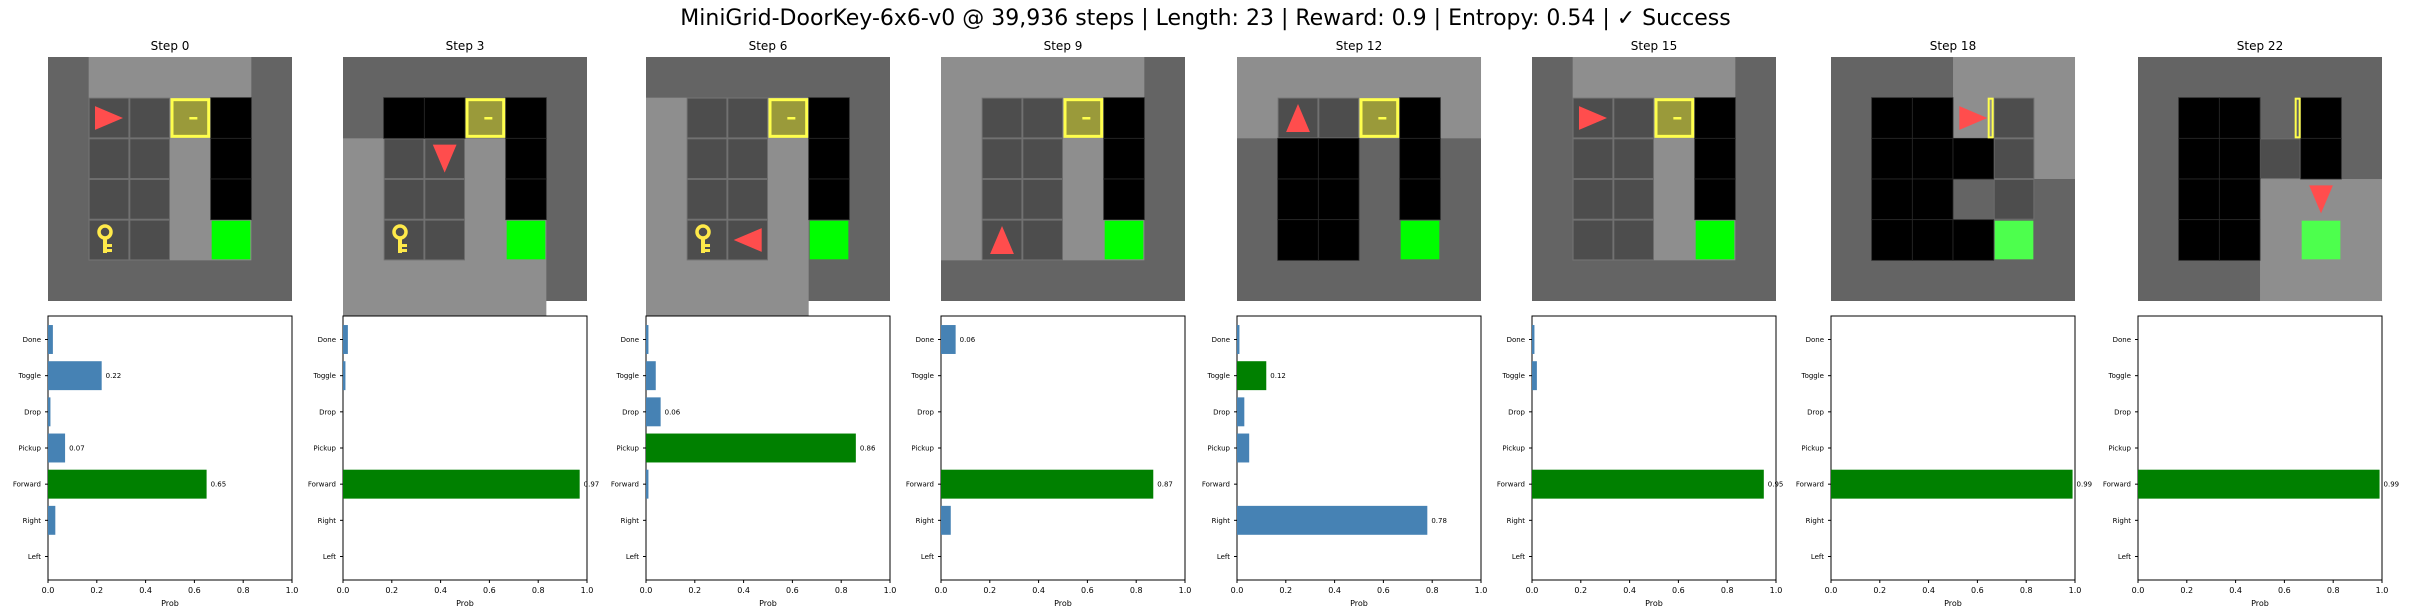 The image size is (2411, 611). What do you see at coordinates (1278, 376) in the screenshot?
I see `data-label: 0.12` at bounding box center [1278, 376].